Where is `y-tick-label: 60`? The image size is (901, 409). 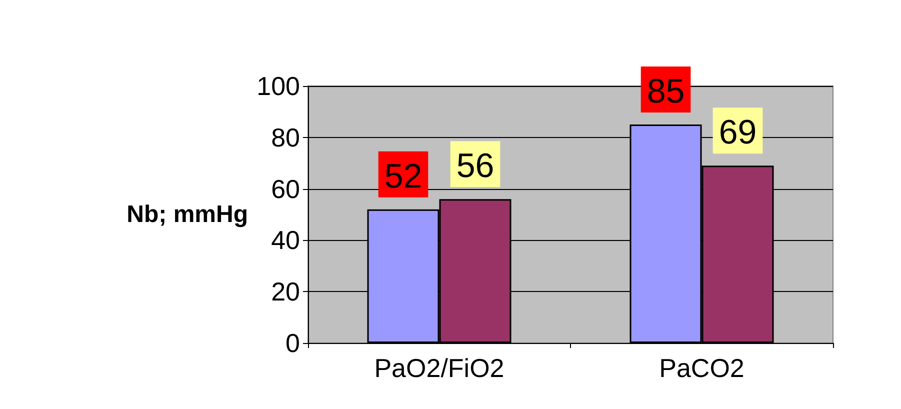
y-tick-label: 60 is located at coordinates (285, 189).